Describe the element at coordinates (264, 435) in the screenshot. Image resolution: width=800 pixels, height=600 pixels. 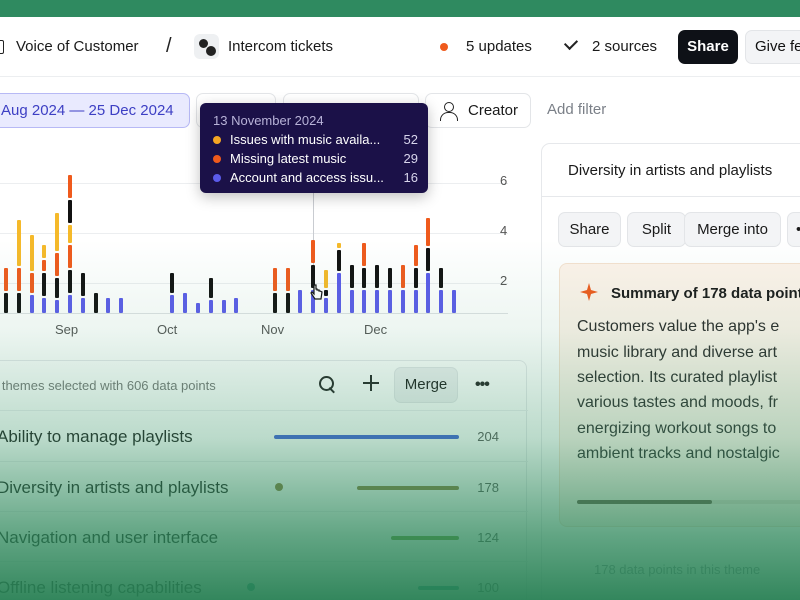
I see `theme-row: Ability to manage playlists 204` at that location.